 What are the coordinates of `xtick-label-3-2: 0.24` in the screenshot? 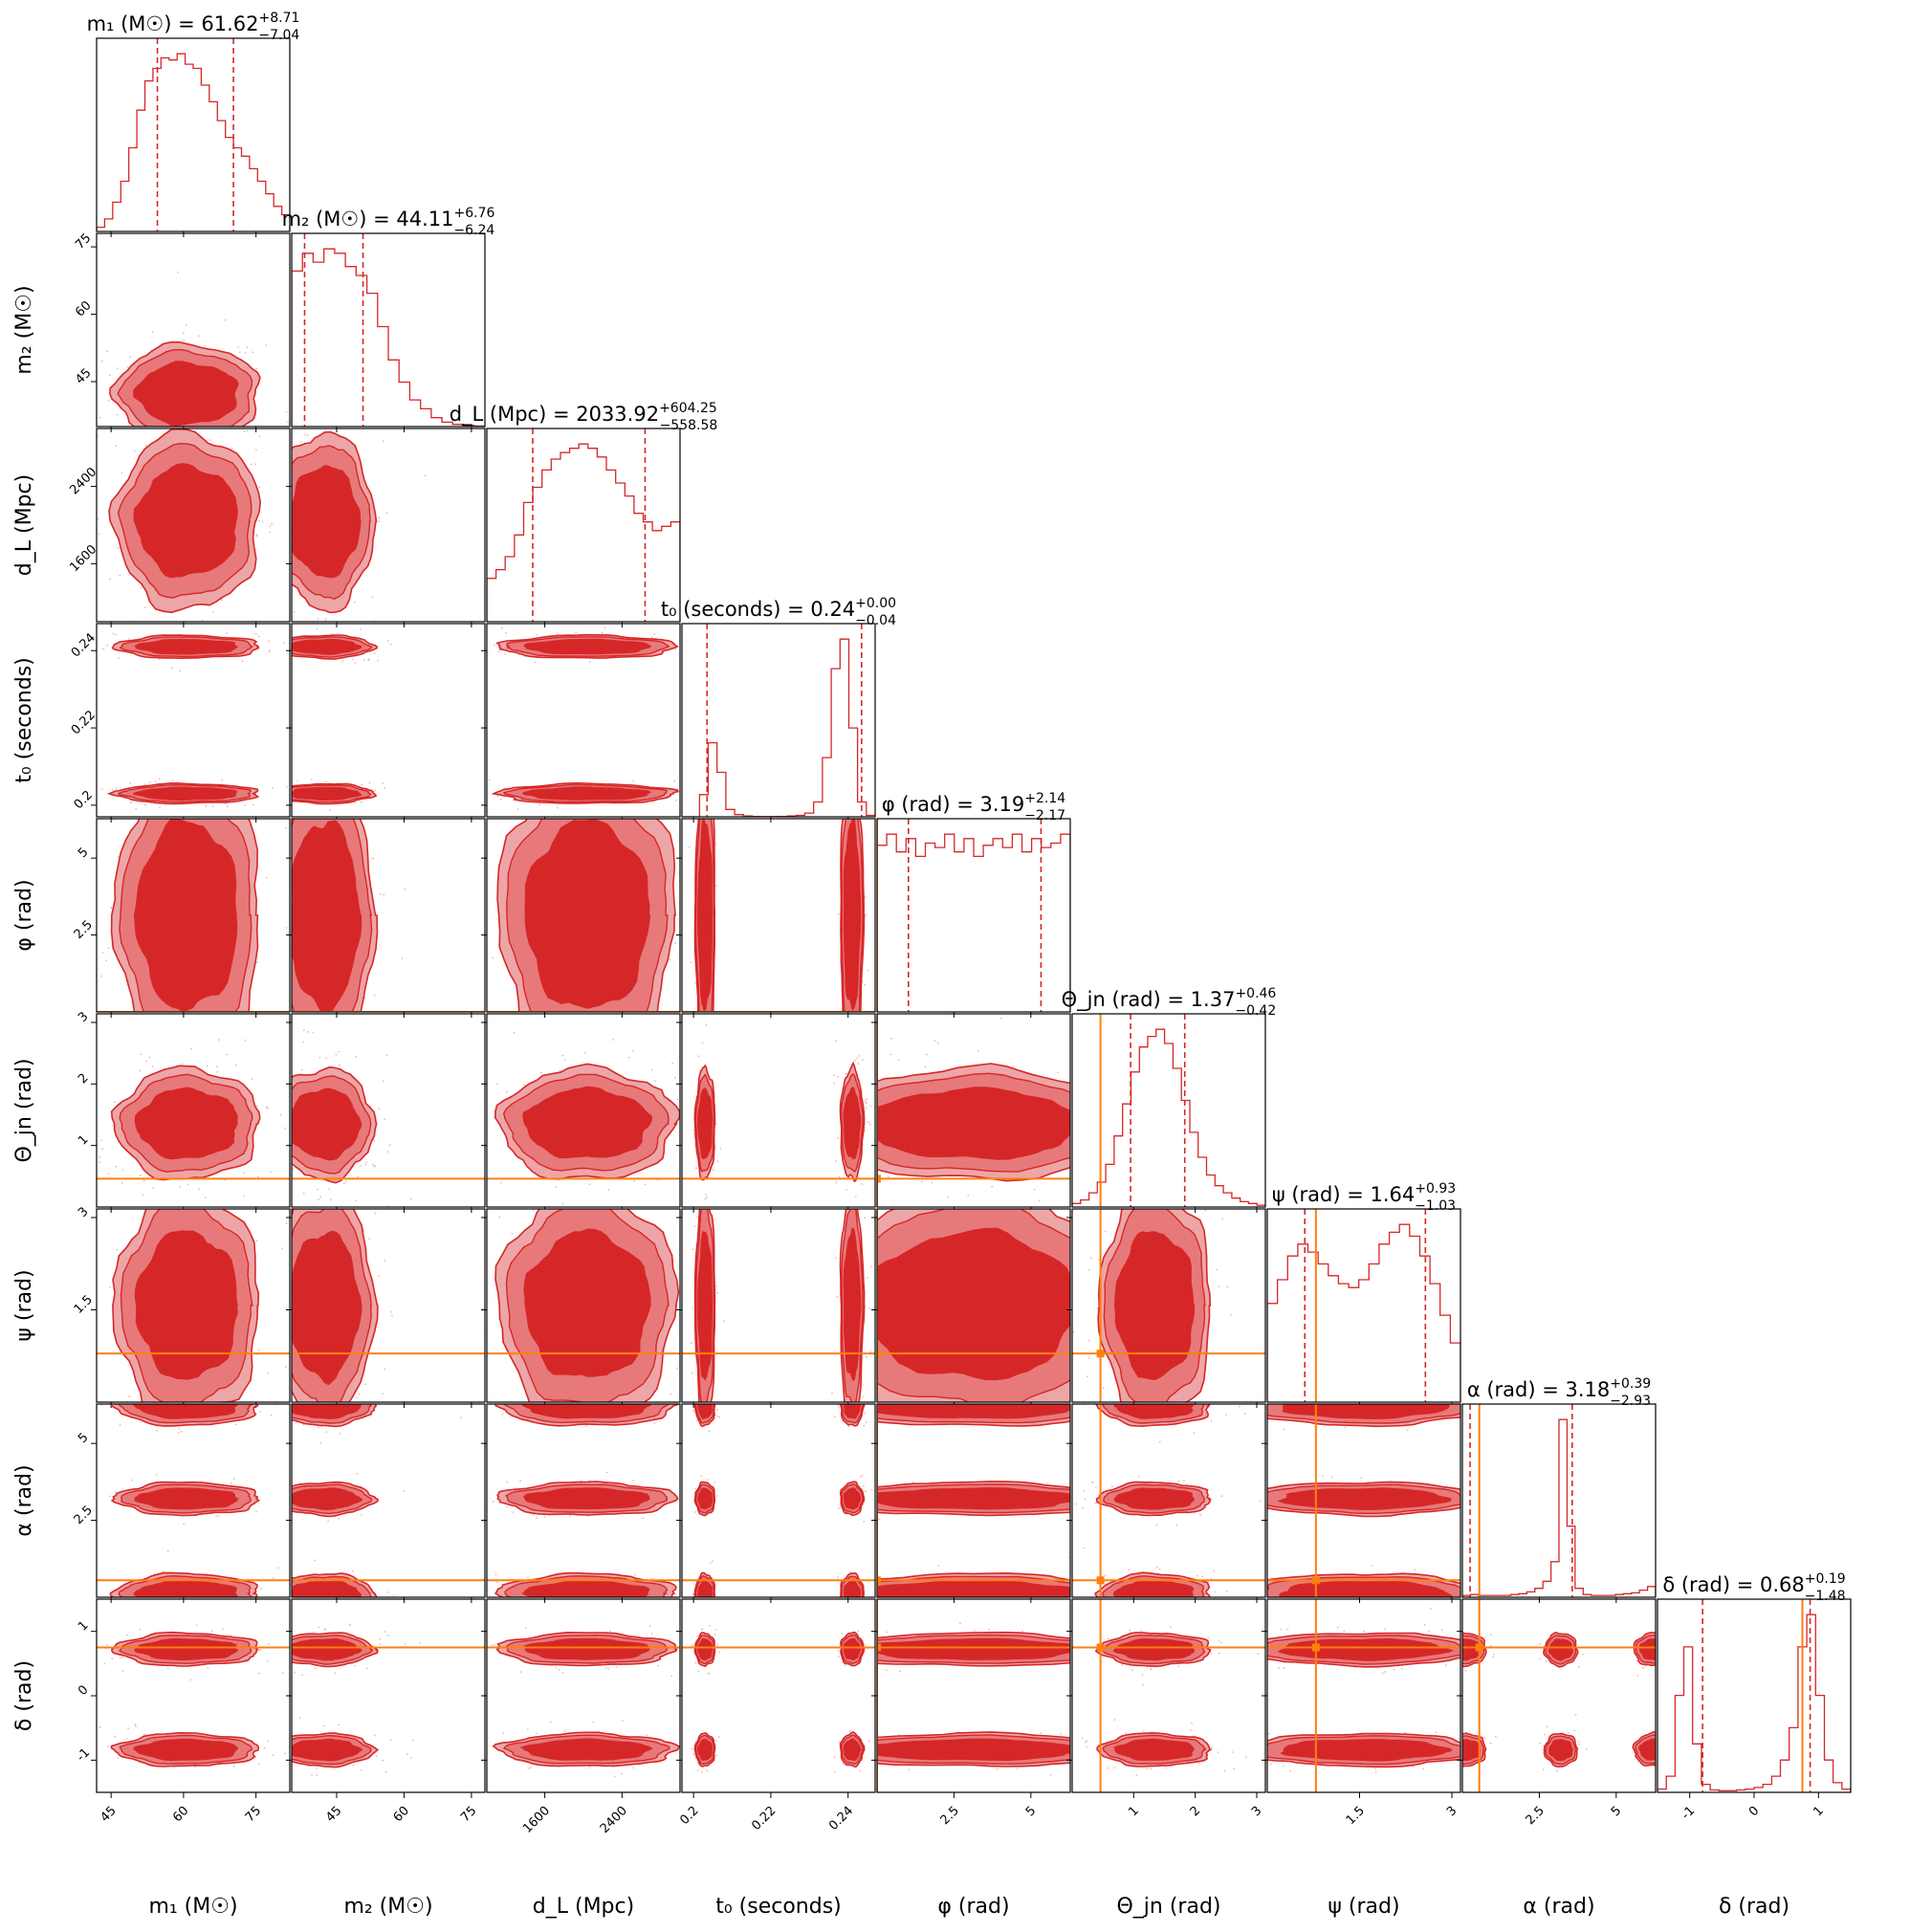 It's located at (841, 1818).